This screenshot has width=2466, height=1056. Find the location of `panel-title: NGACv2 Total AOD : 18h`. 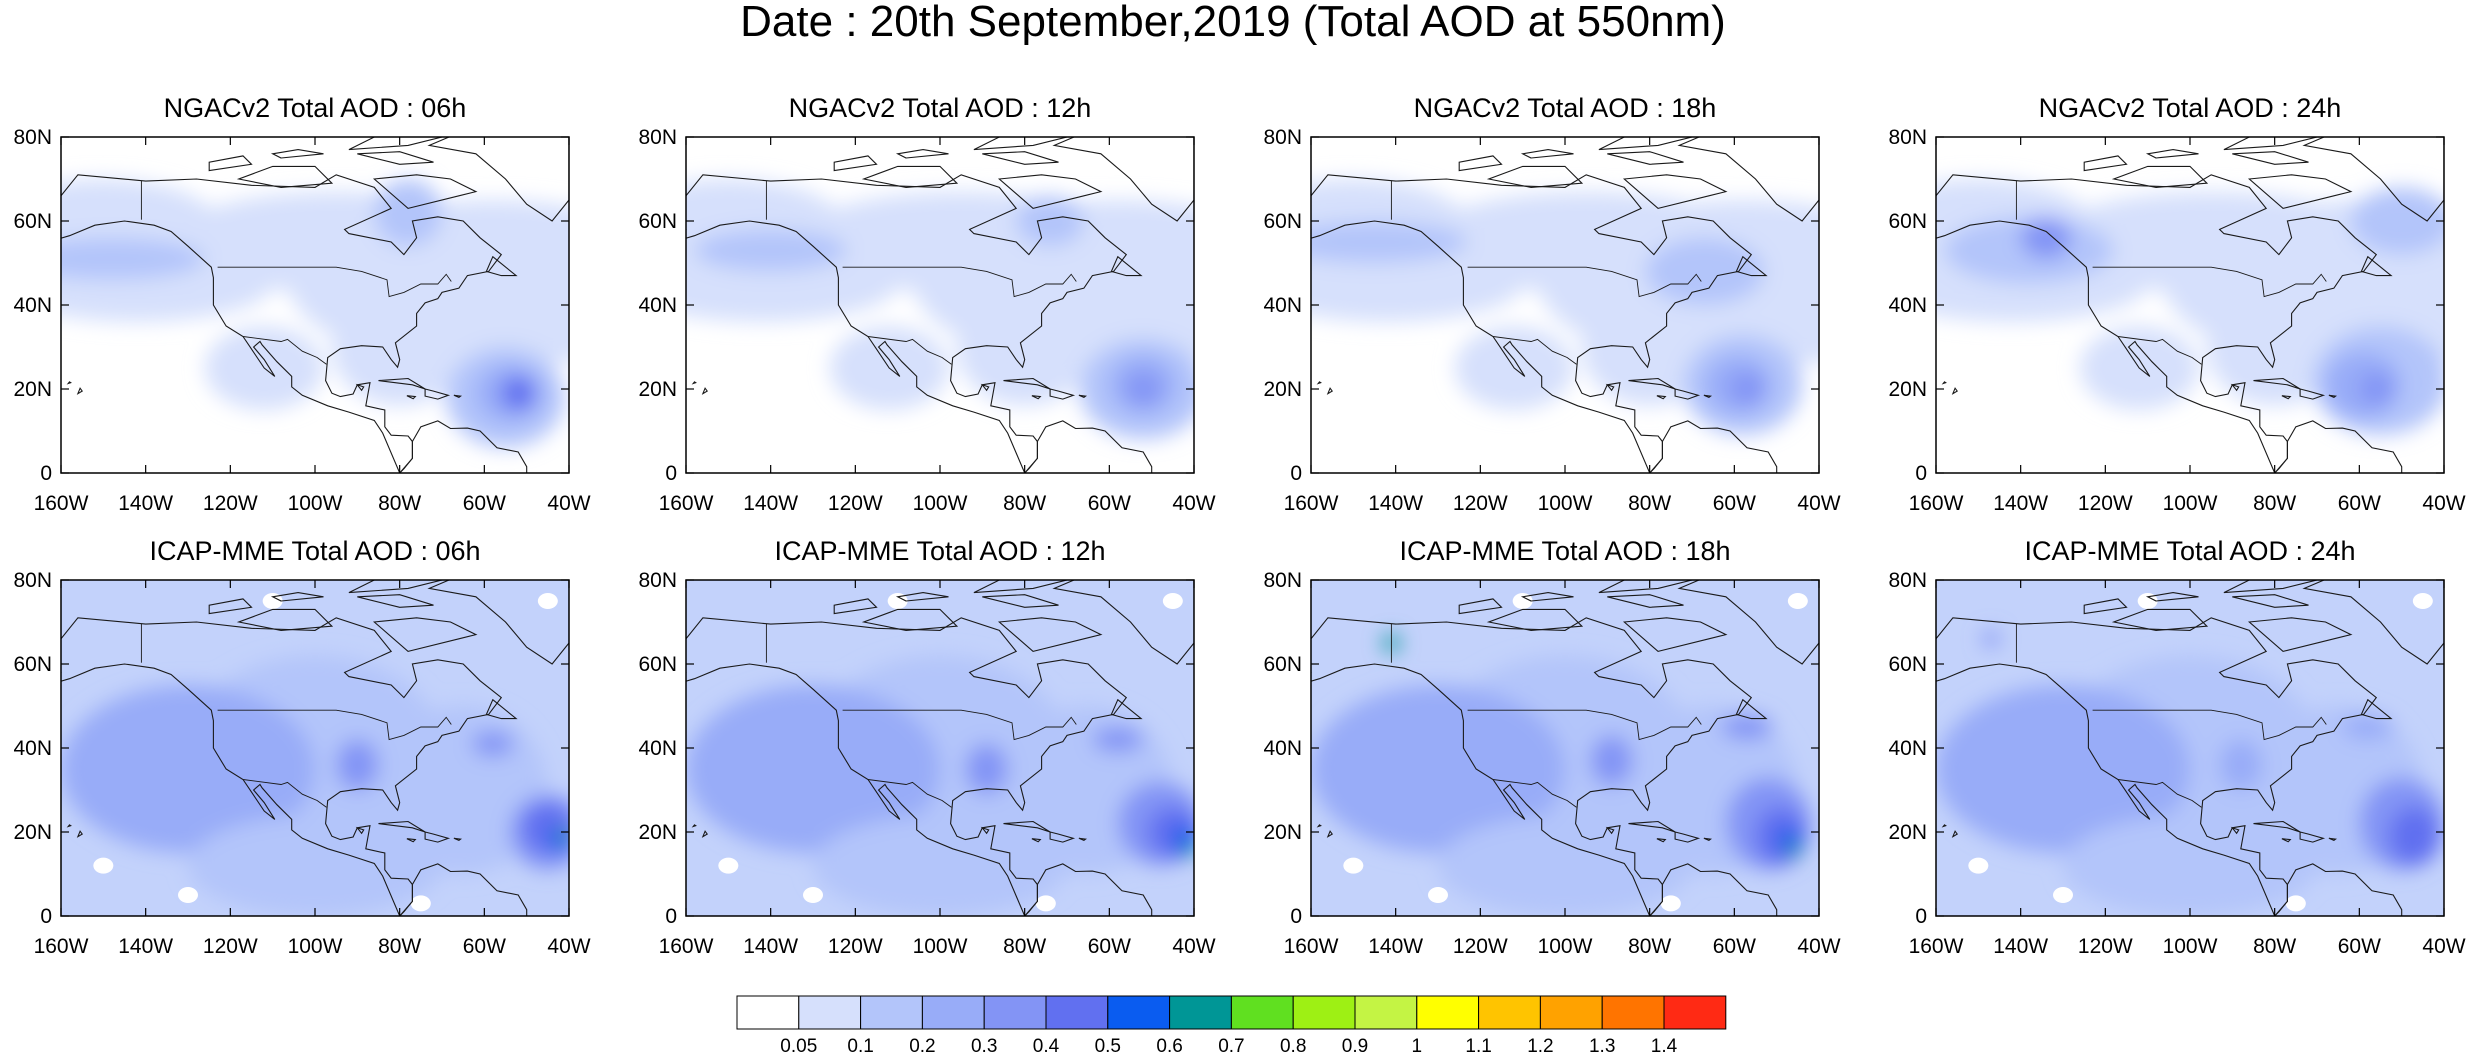

panel-title: NGACv2 Total AOD : 18h is located at coordinates (1565, 108).